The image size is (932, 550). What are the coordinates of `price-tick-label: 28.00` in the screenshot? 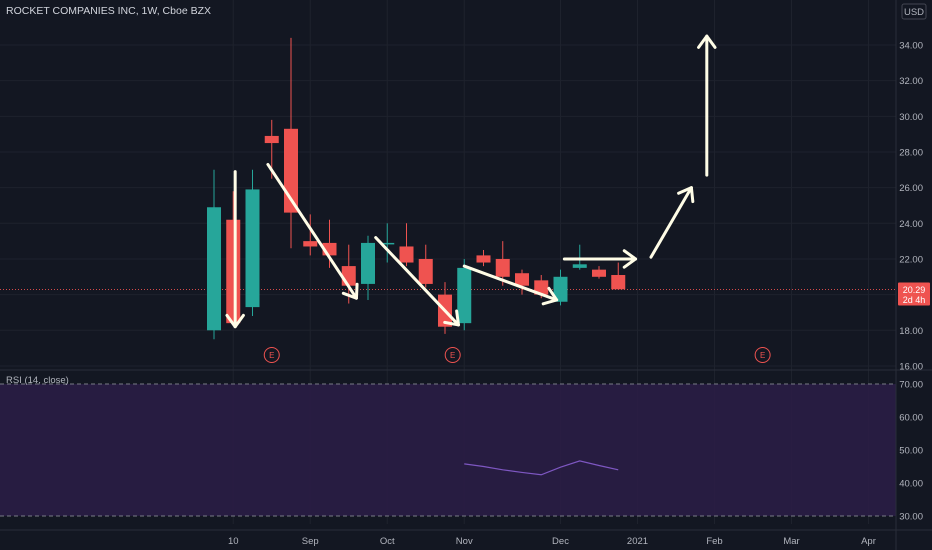 It's located at (911, 152).